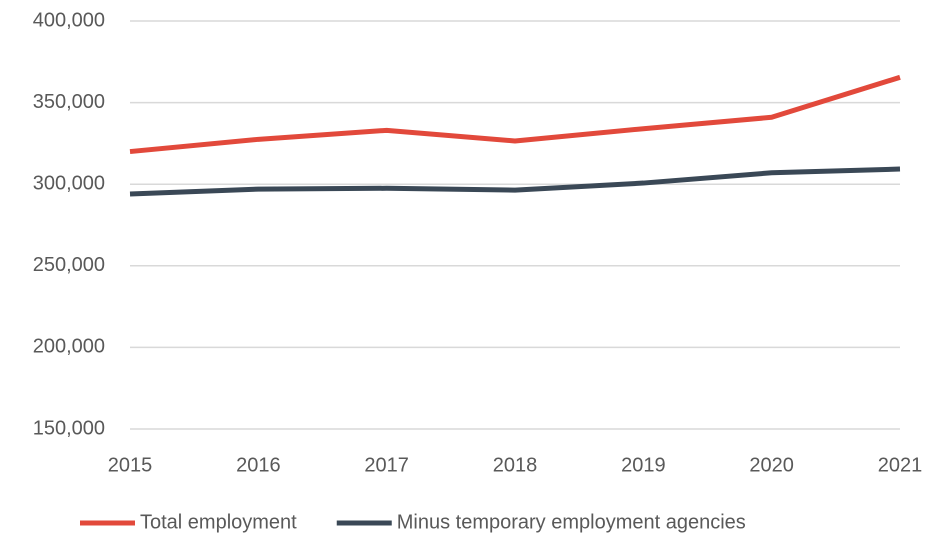 The image size is (930, 543). What do you see at coordinates (69, 428) in the screenshot?
I see `y-tick-label: 150,000` at bounding box center [69, 428].